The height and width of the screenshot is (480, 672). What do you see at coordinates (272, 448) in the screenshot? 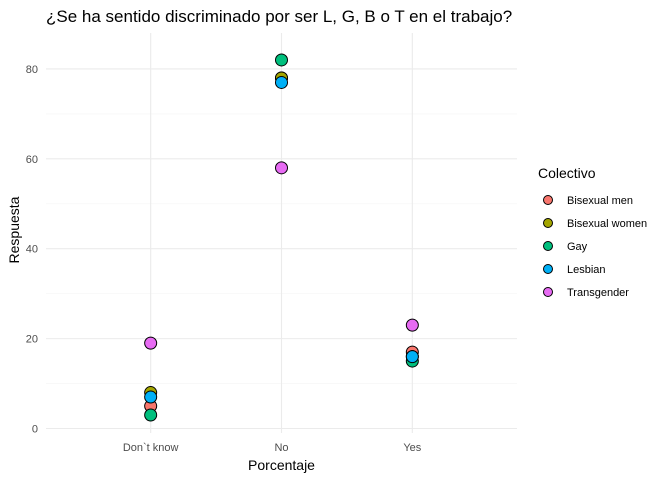
I see `x-axis-ticks: Don`t know No Yes` at bounding box center [272, 448].